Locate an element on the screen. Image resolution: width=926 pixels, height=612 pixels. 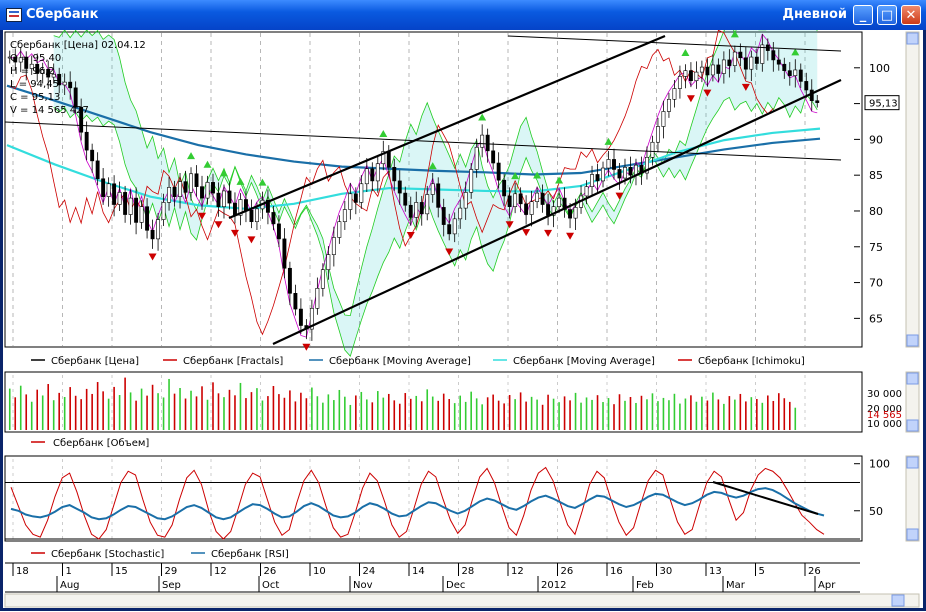
legend-label: Сбербанк [Ichimoku] is located at coordinates (751, 361).